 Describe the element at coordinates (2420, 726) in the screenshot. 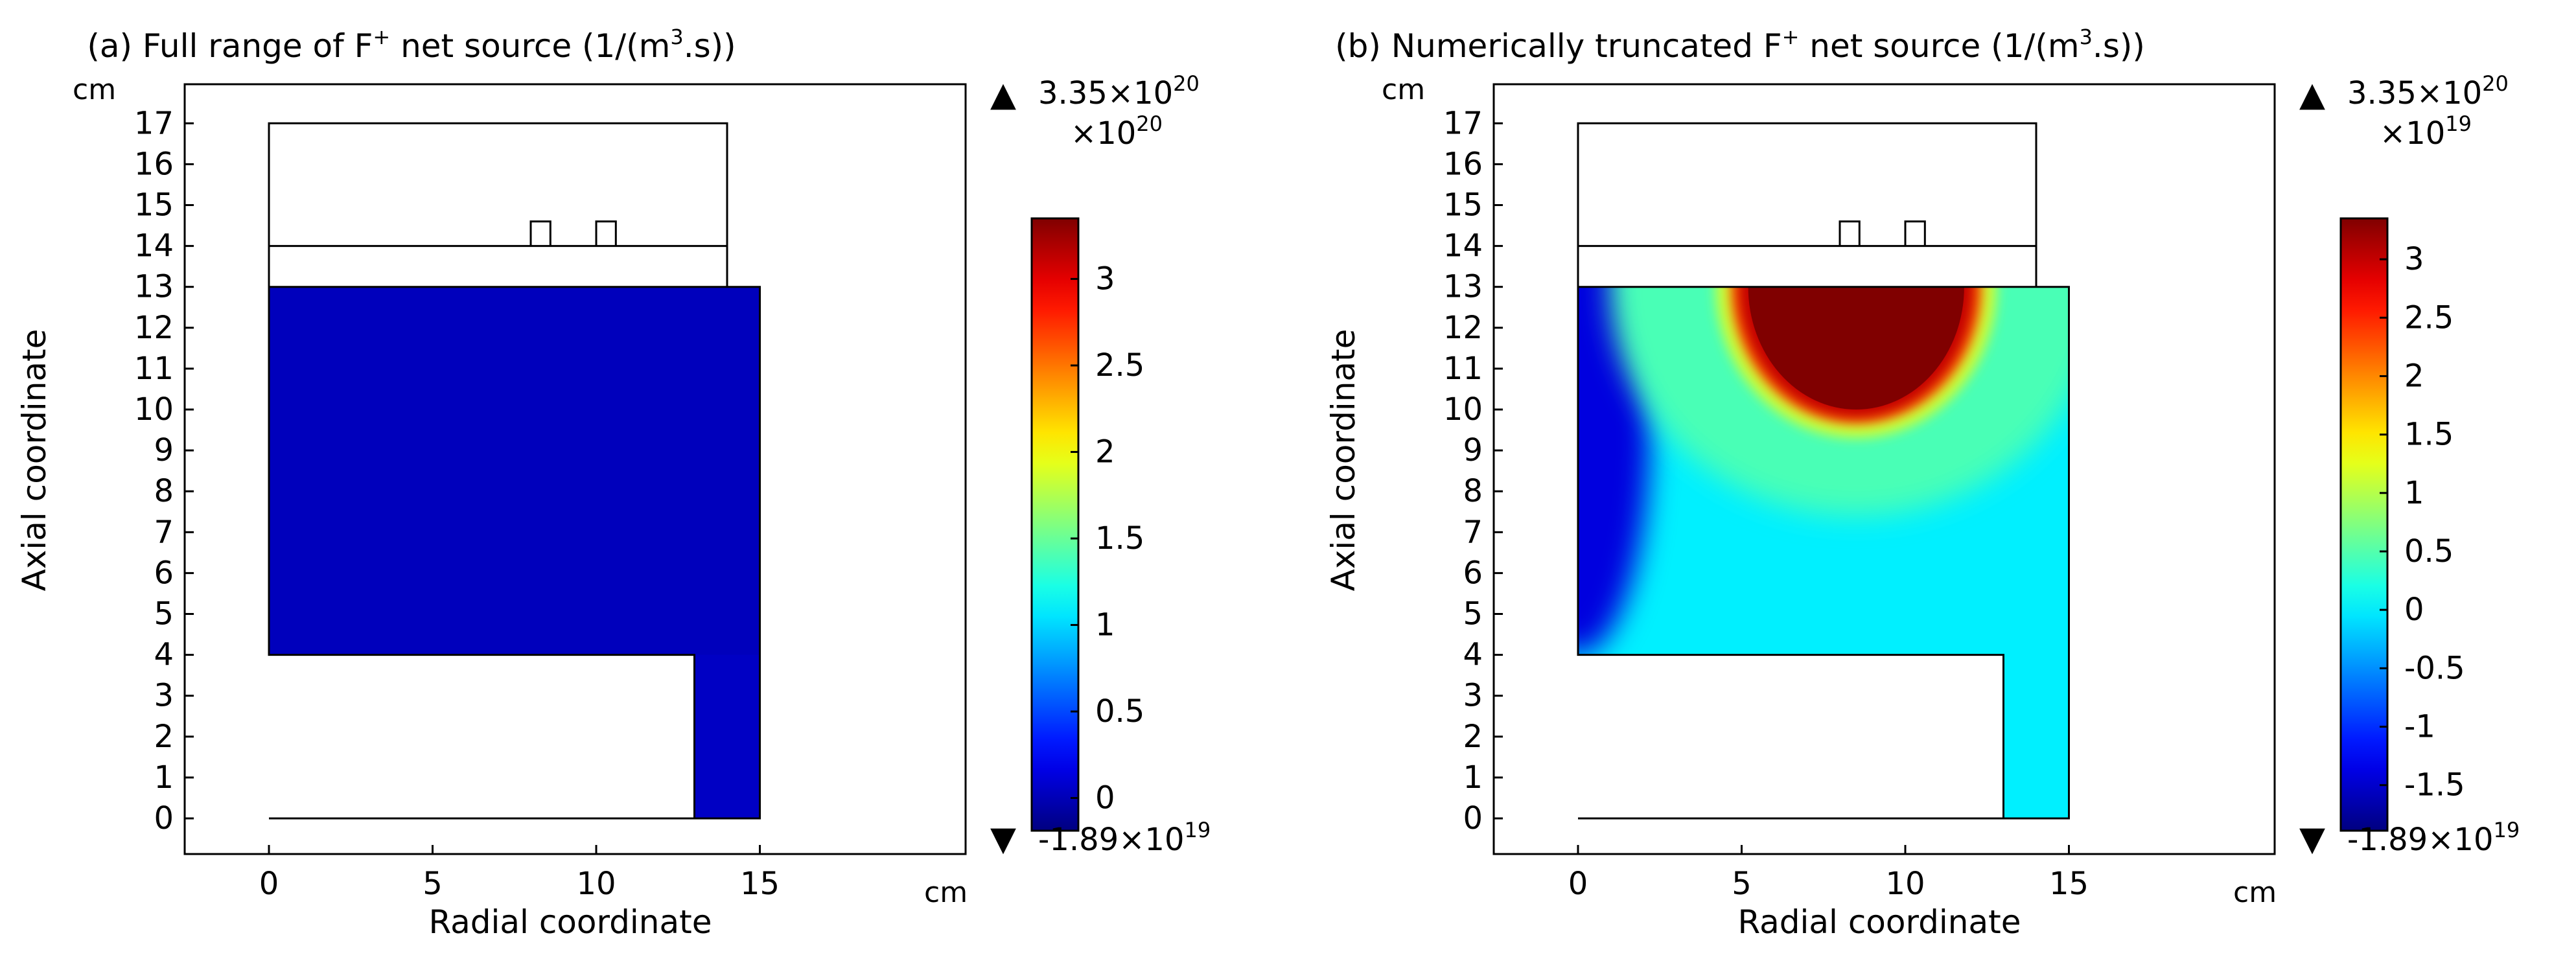

I see `colorbar-tick-label: -1` at that location.